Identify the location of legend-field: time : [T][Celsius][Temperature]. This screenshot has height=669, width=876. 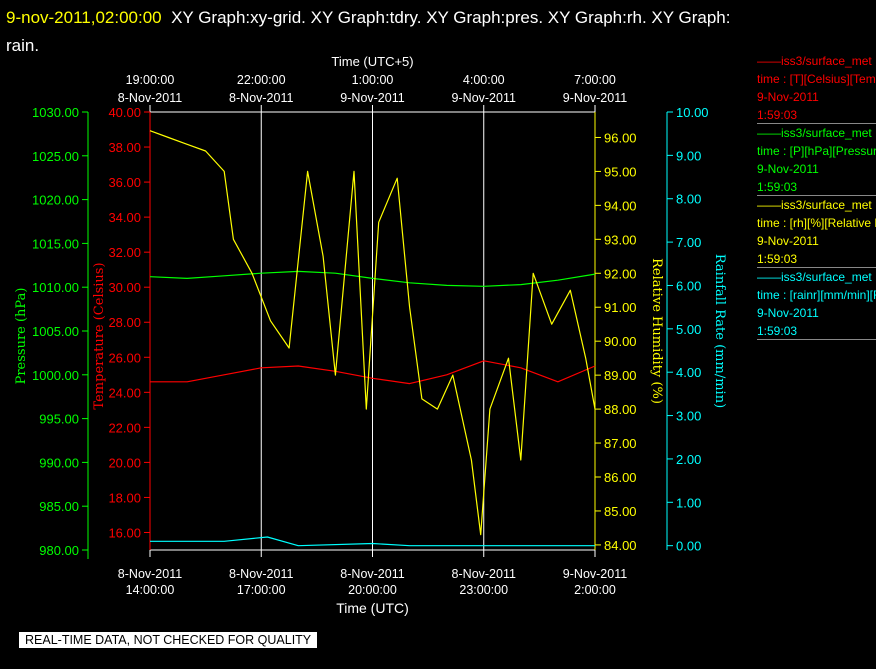
(816, 79).